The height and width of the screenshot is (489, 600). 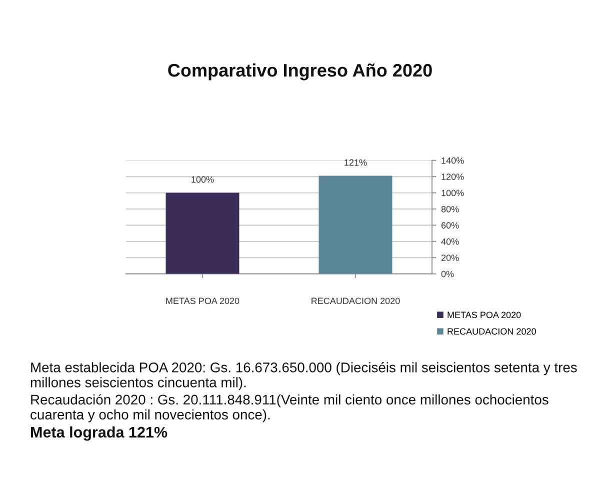 I want to click on chart-title: Comparativo Ingreso Año 2020, so click(x=300, y=71).